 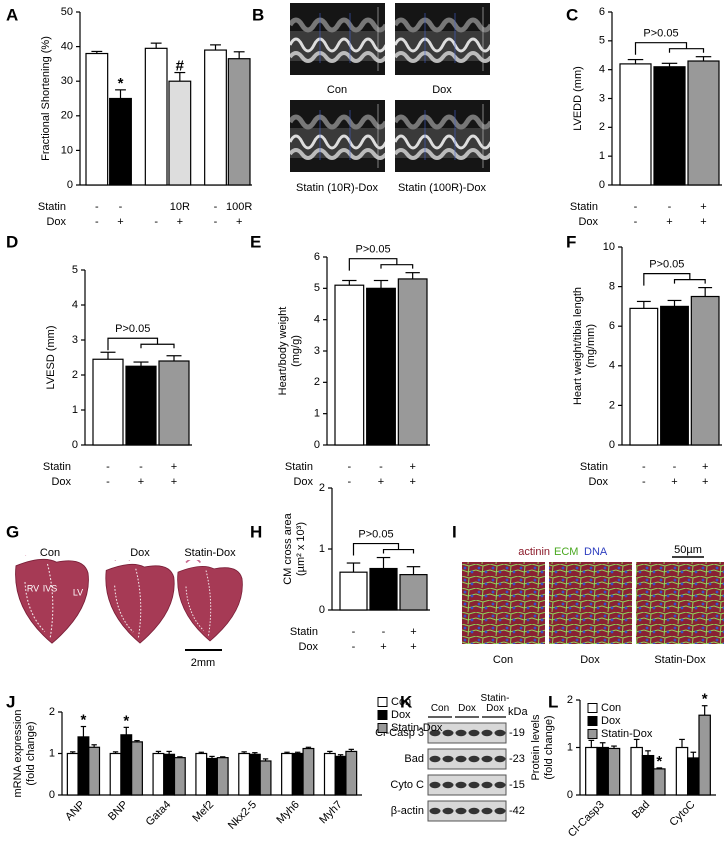 I want to click on x-tick-label: Nkx2-5, so click(x=242, y=815).